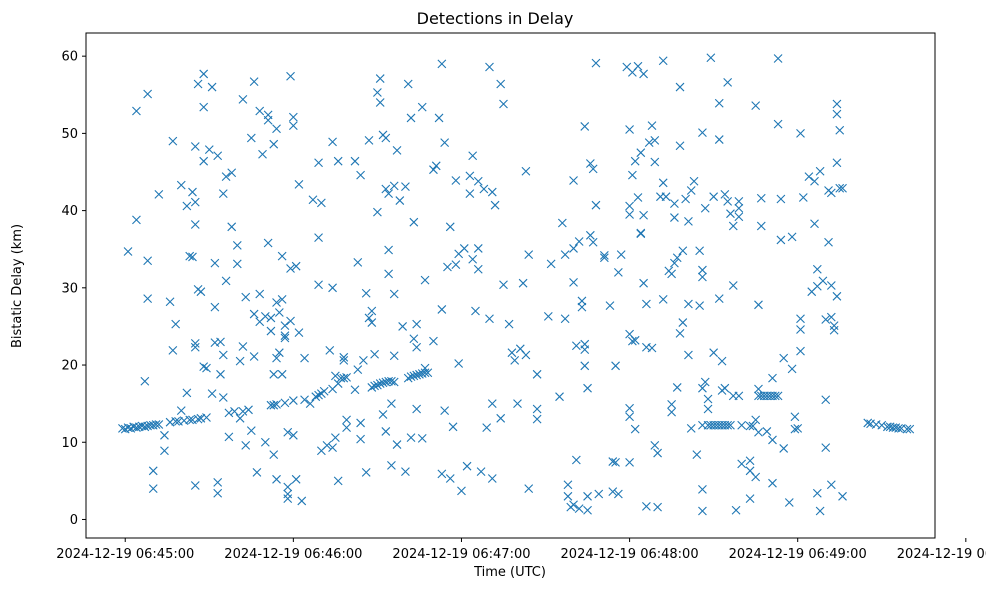 This screenshot has height=590, width=986. Describe the element at coordinates (69, 57) in the screenshot. I see `y-tick-label: 60` at that location.